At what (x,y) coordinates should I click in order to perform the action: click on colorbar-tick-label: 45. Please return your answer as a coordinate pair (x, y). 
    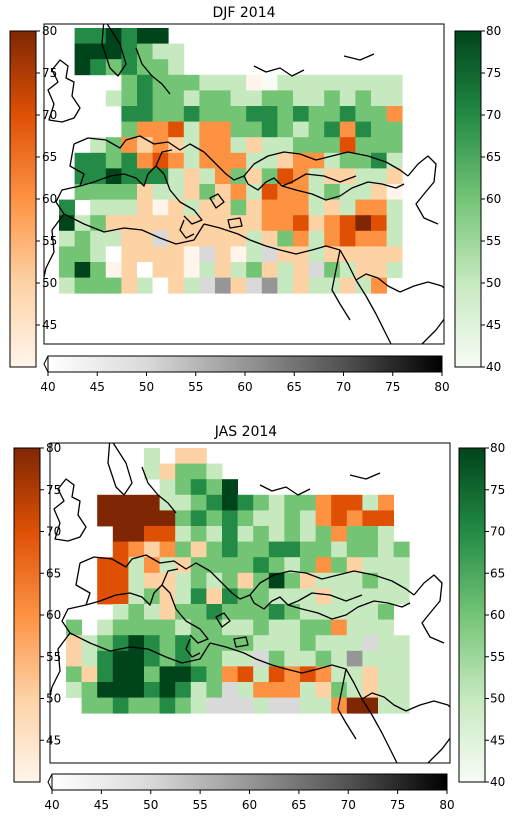
    Looking at the image, I should click on (97, 387).